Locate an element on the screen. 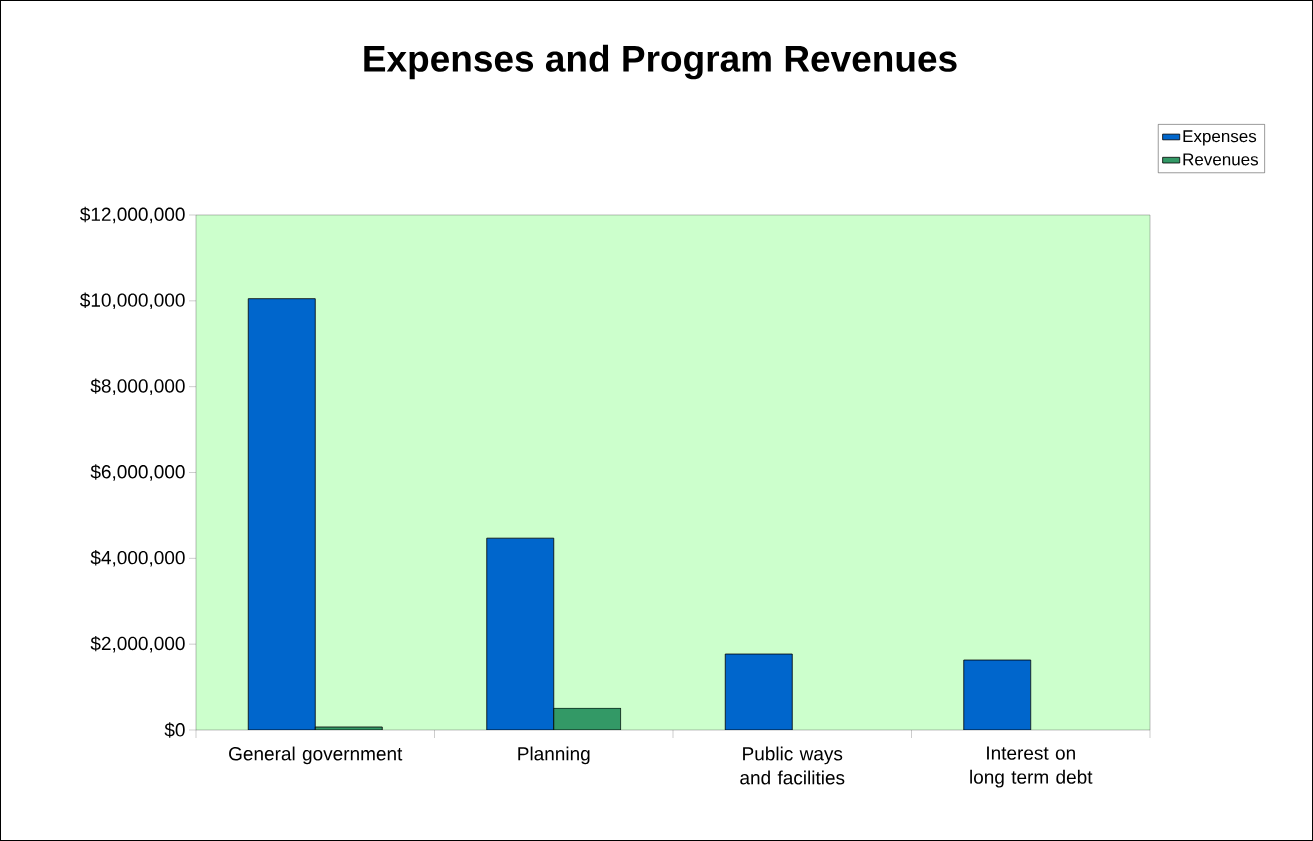  x-tick-label: General government is located at coordinates (316, 755).